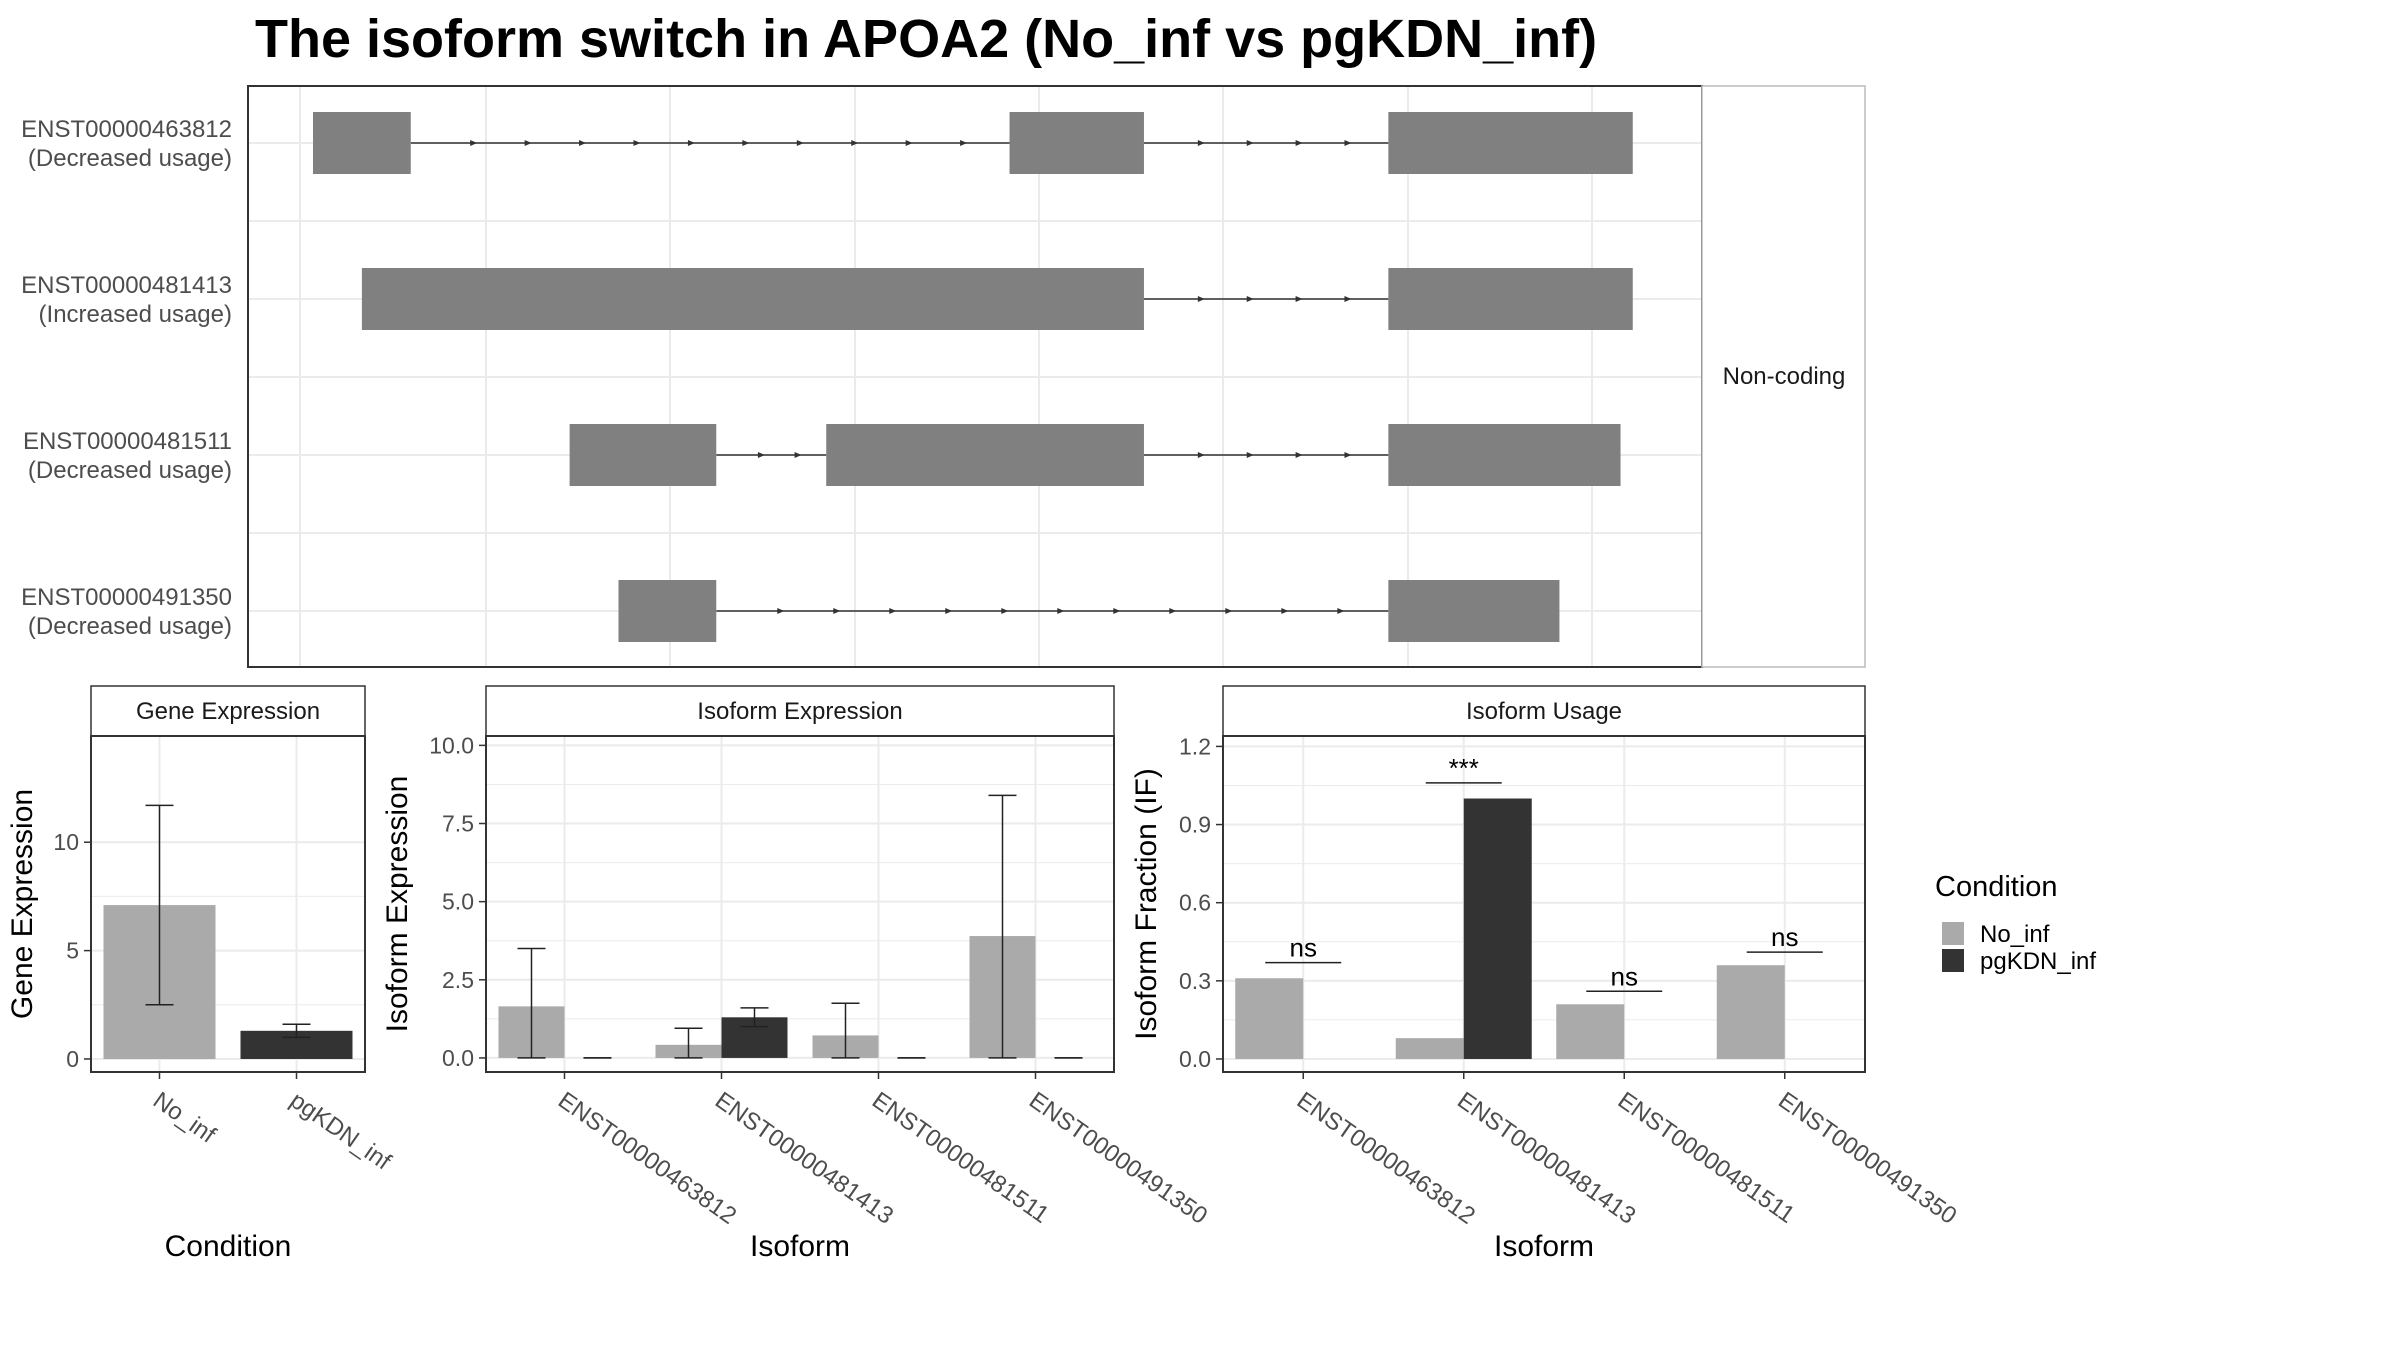 Image resolution: width=2400 pixels, height=1350 pixels. I want to click on transcript-id-label: ENST00000463812, so click(126, 129).